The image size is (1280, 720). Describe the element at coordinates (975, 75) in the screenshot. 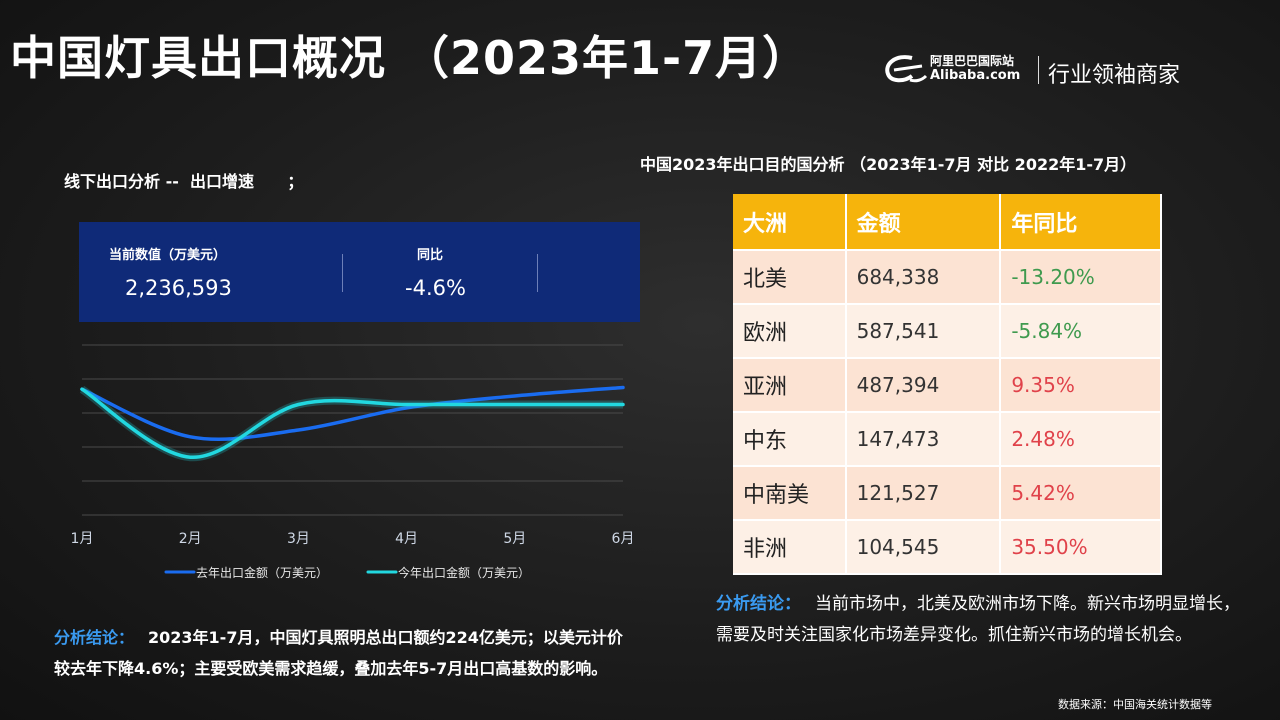

I see `logo-en: Alibaba.com` at that location.